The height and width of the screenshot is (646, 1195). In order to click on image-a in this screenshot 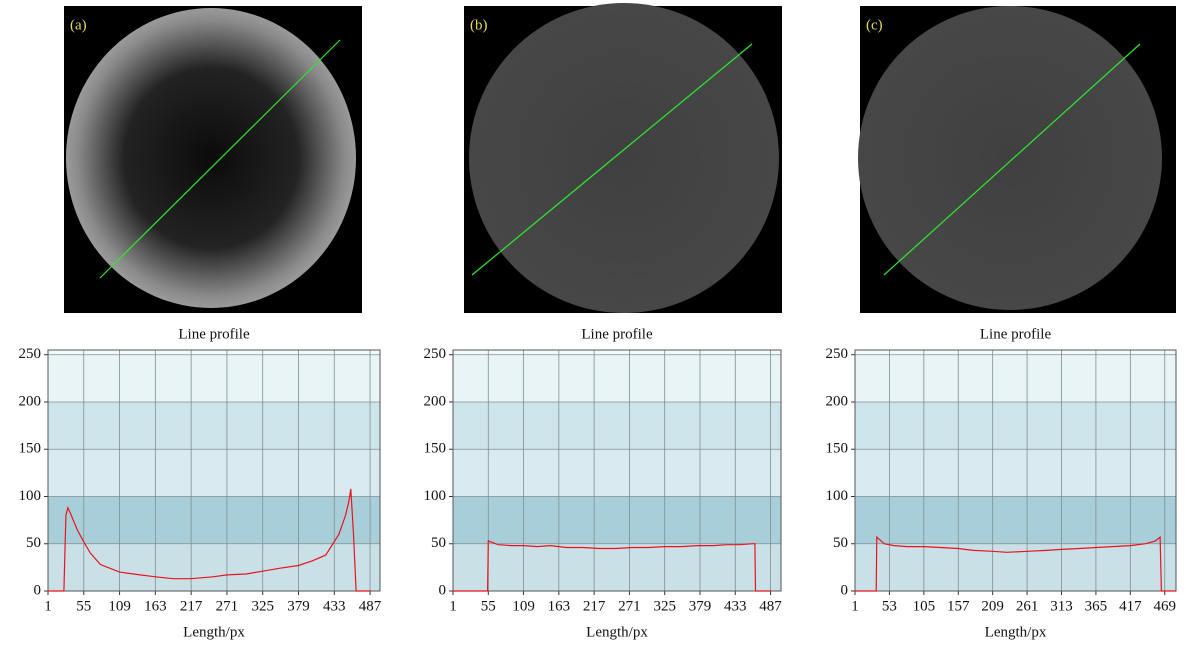, I will do `click(213, 159)`.